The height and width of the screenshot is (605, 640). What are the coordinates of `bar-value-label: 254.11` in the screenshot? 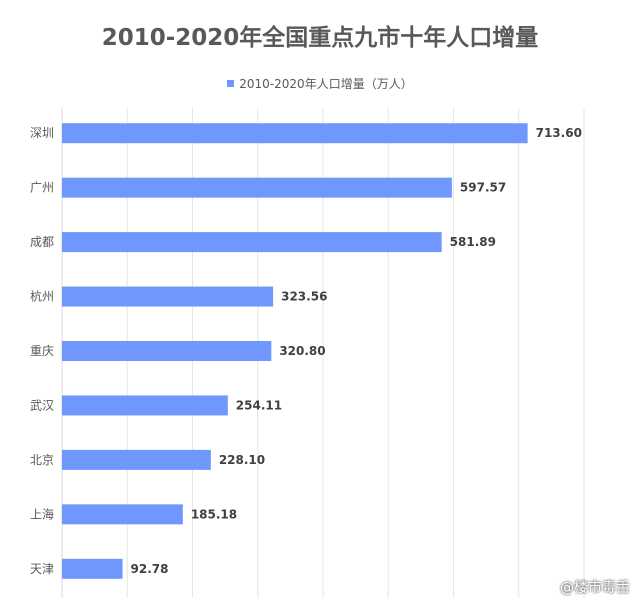 It's located at (259, 405).